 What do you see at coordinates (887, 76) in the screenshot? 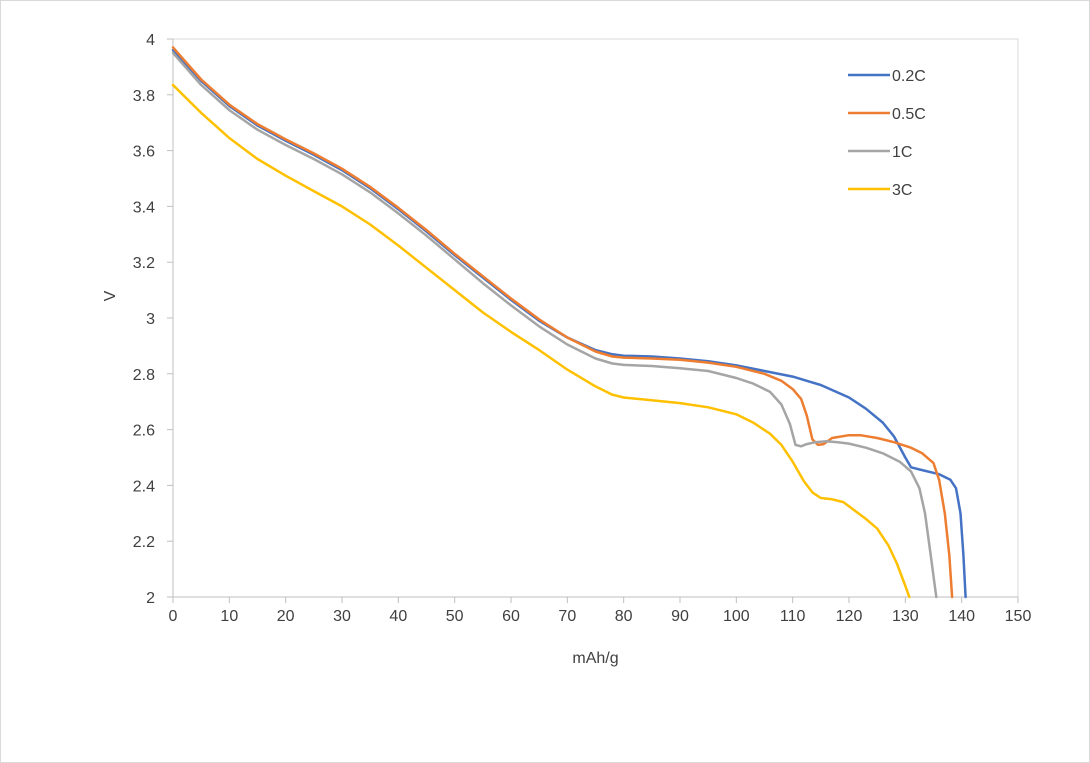
I see `legend-item: 0.2C` at bounding box center [887, 76].